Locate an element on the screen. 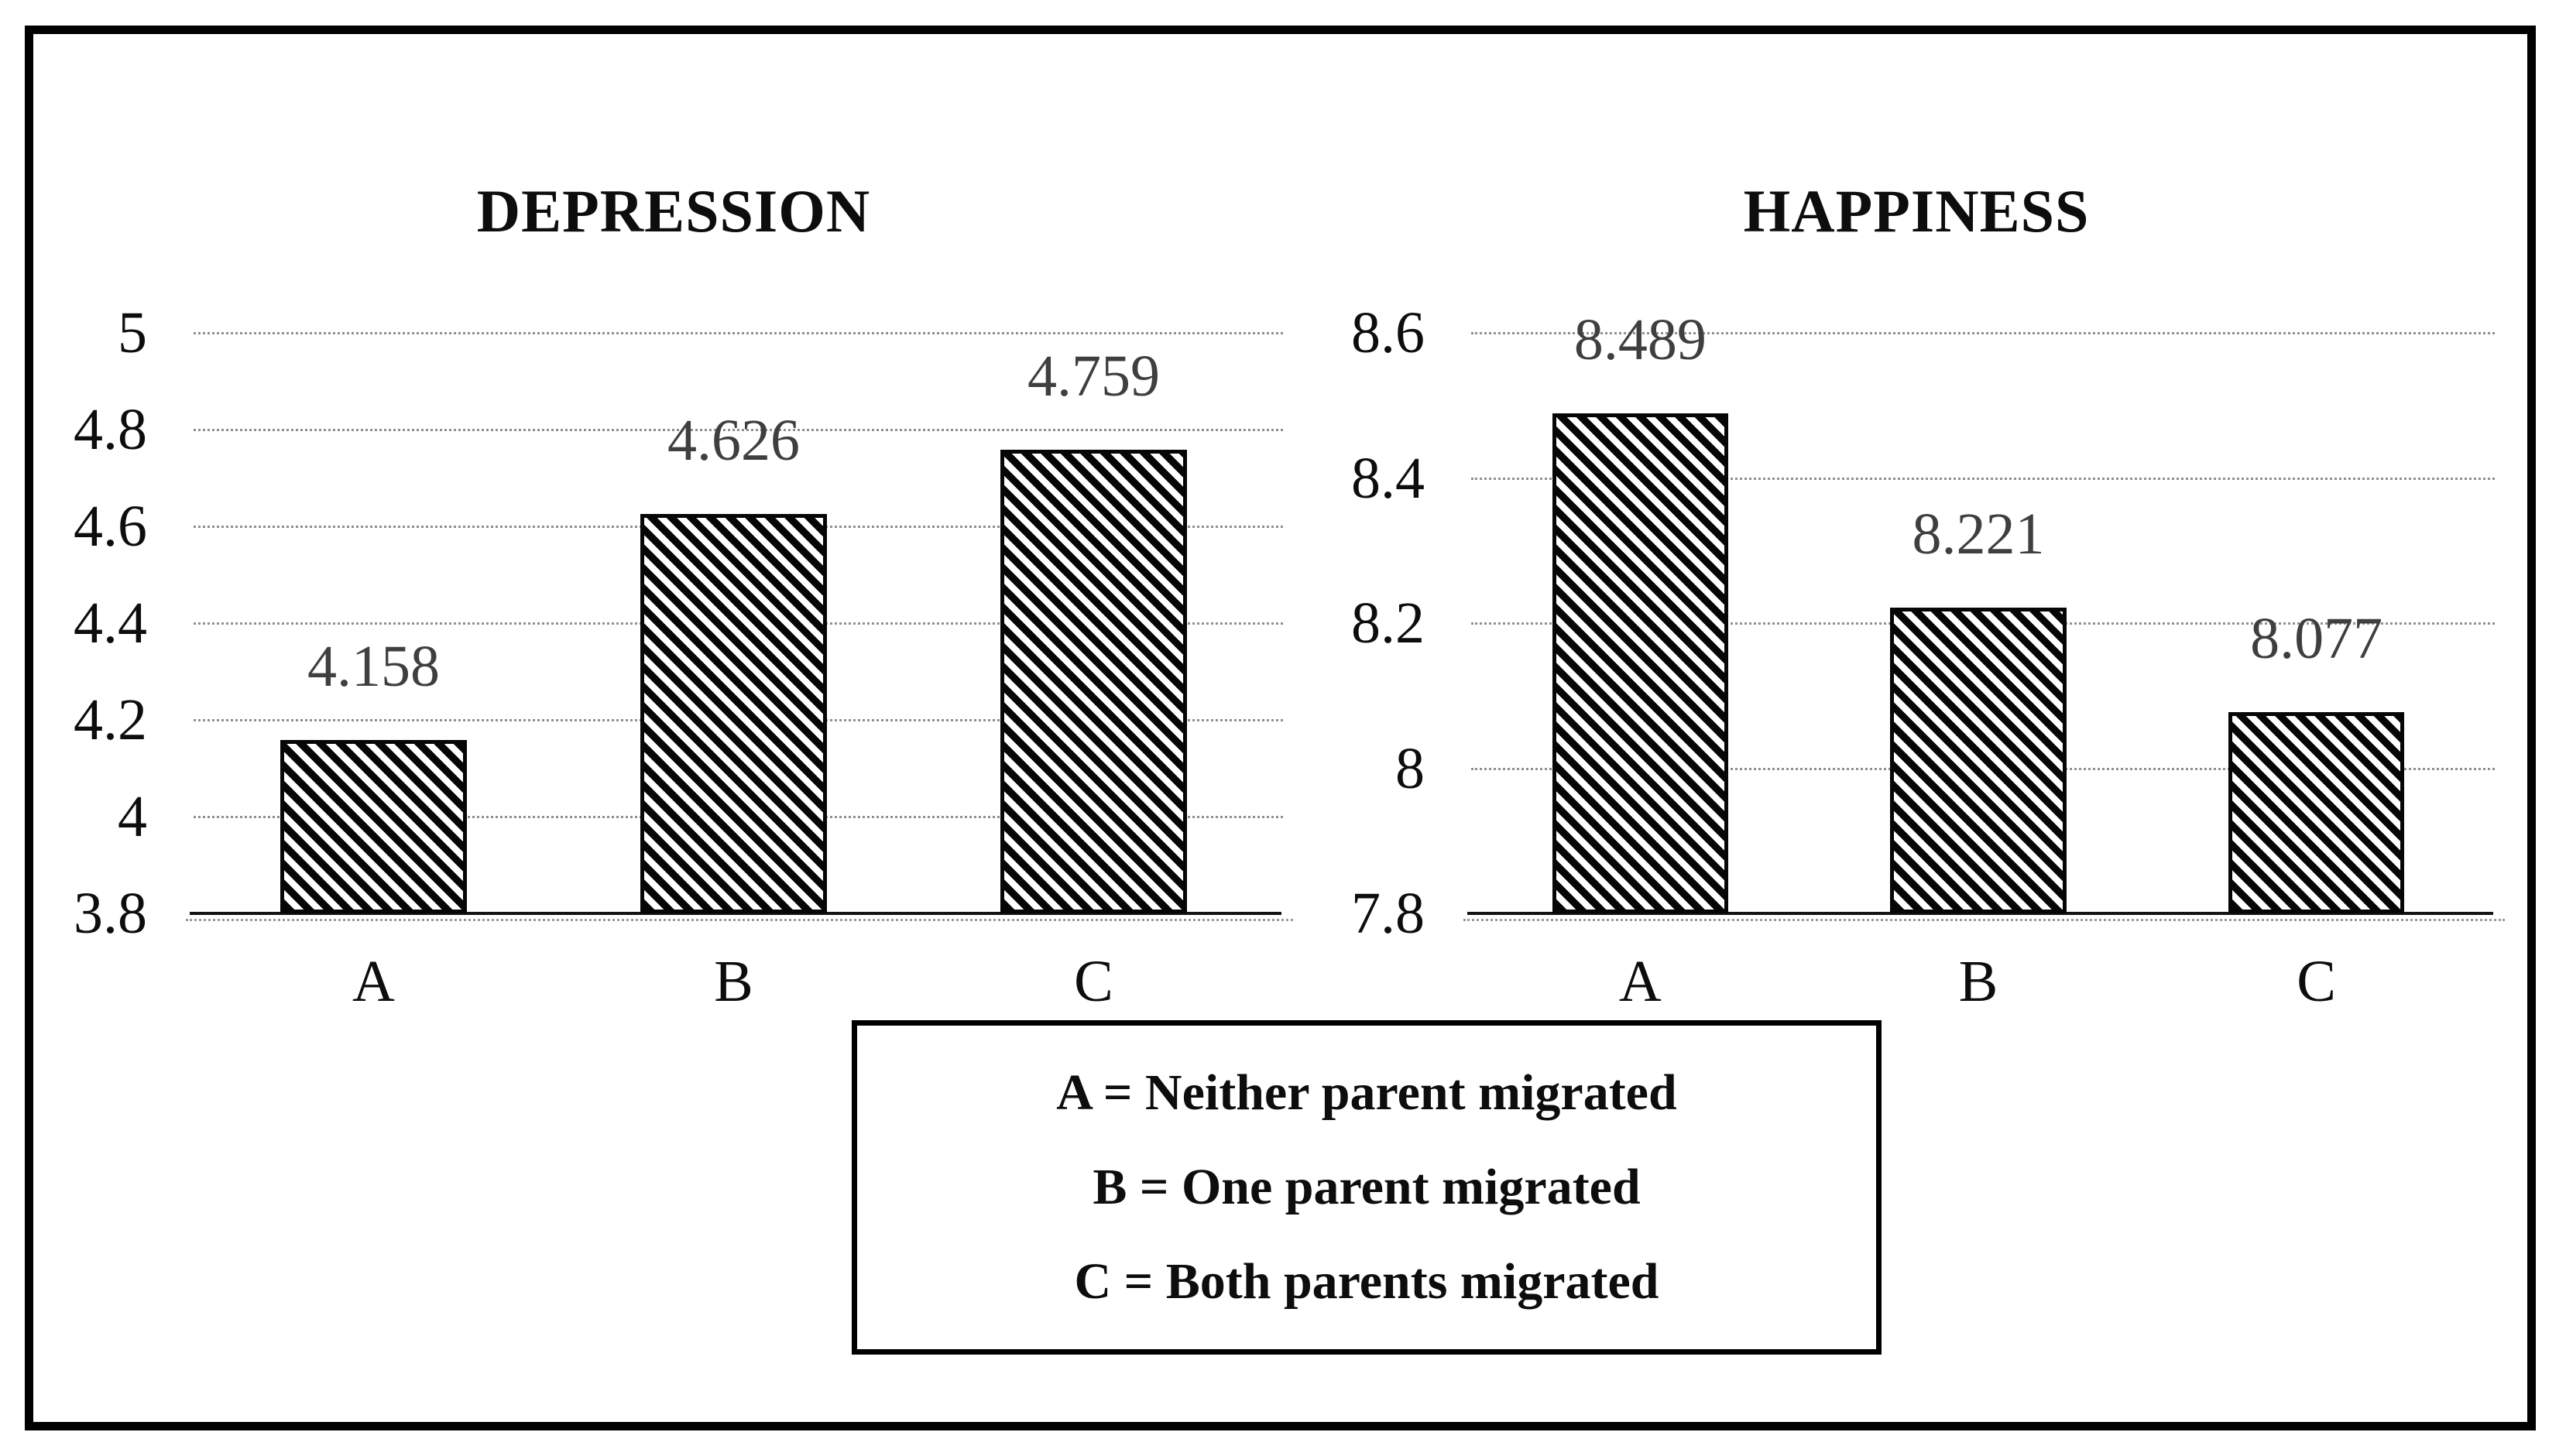 Image resolution: width=2566 pixels, height=1456 pixels. legend-item-b: B = One parent migrated is located at coordinates (1367, 1187).